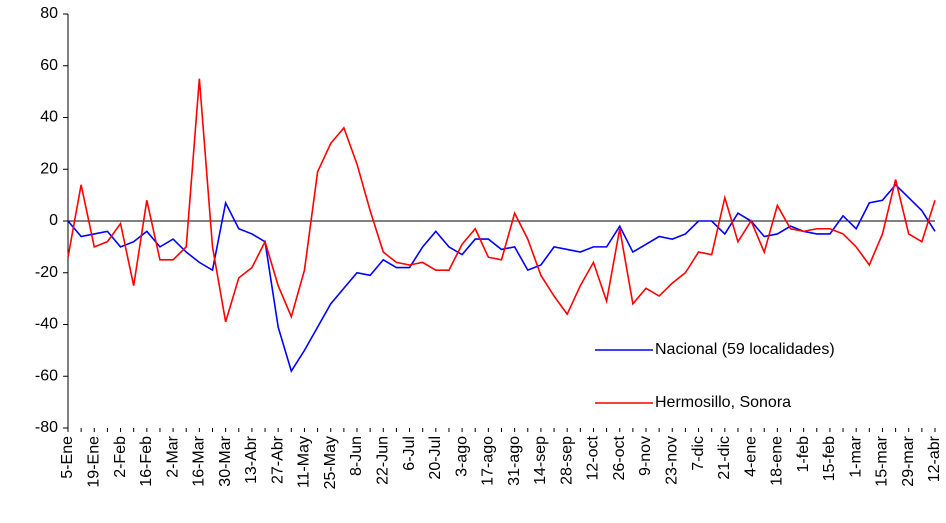 This screenshot has height=523, width=946. What do you see at coordinates (882, 460) in the screenshot?
I see `x-tick-label: 15-mar` at bounding box center [882, 460].